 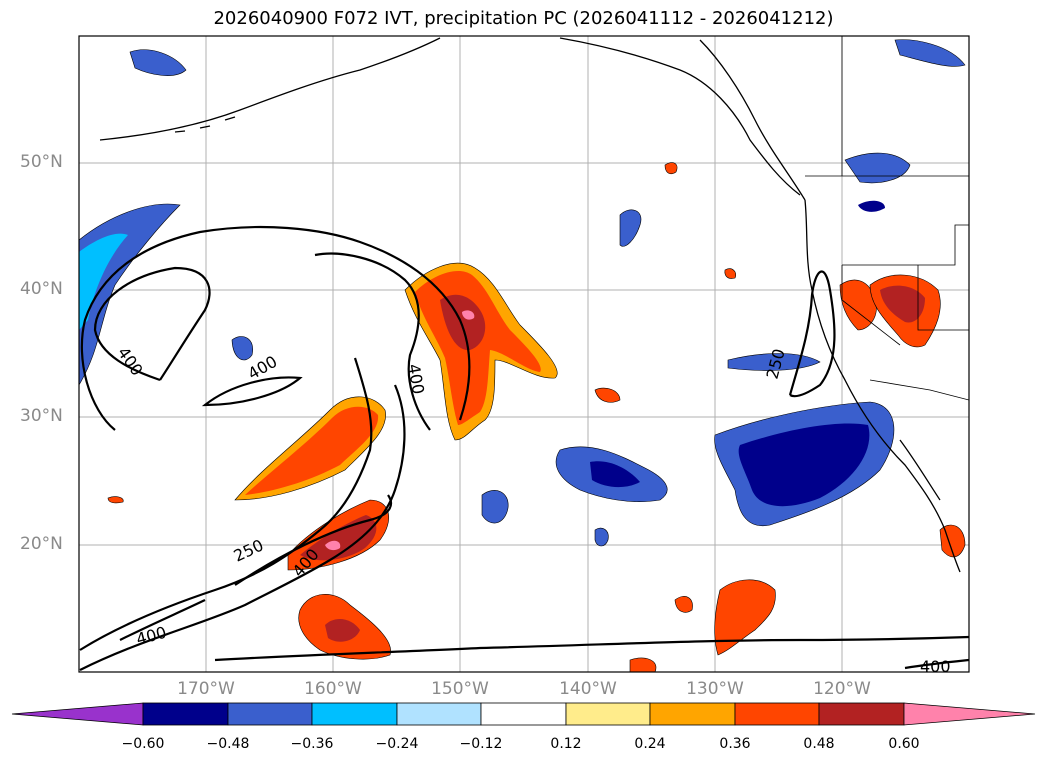 What do you see at coordinates (275, 328) in the screenshot?
I see `ivt-250-outer` at bounding box center [275, 328].